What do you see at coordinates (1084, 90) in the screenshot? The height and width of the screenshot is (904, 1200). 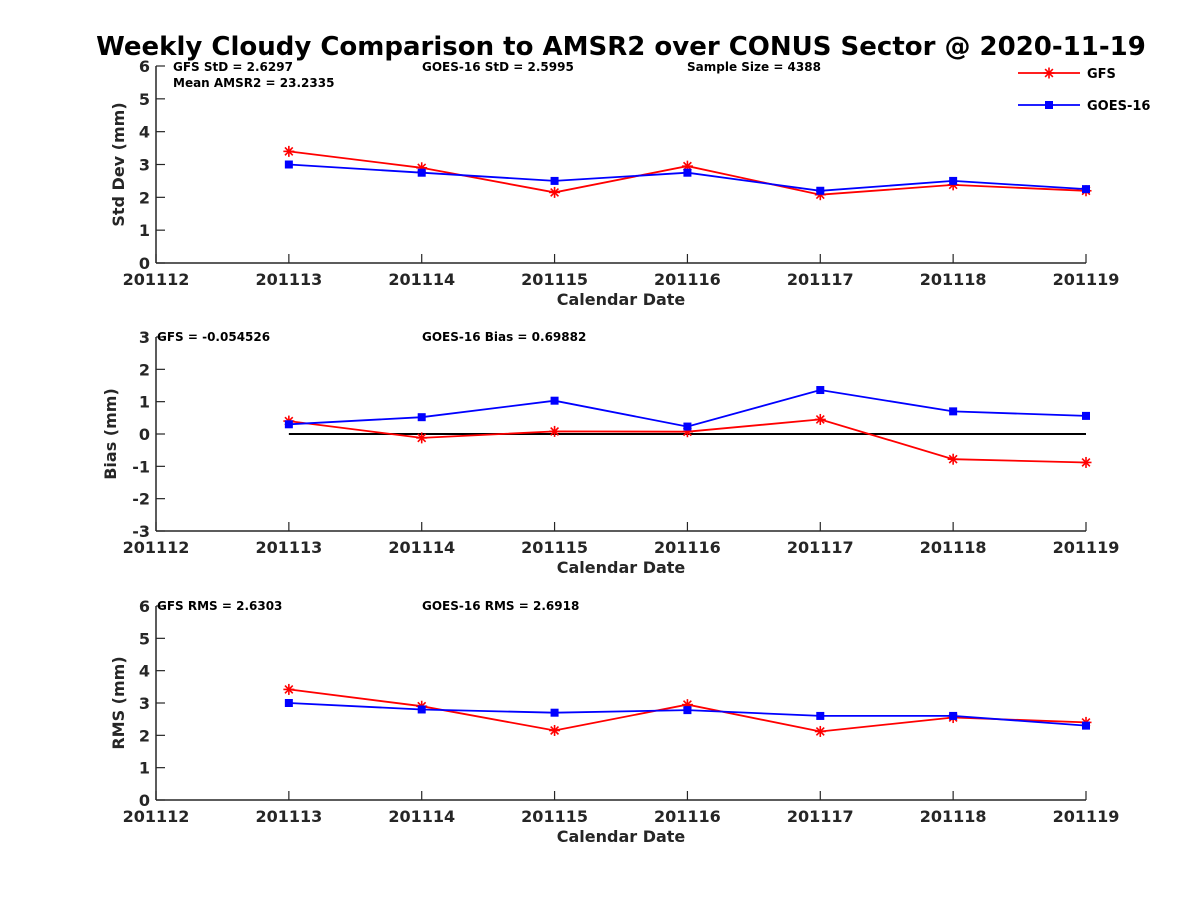 I see `legend: GFS GOES-16` at bounding box center [1084, 90].